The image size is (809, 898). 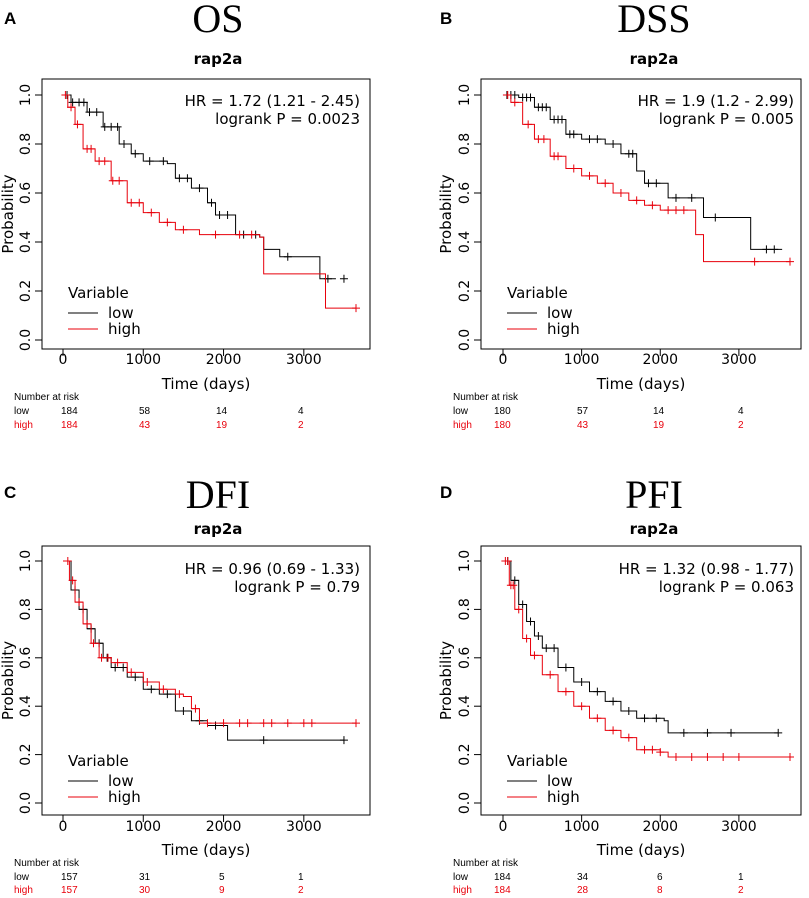 I want to click on risk-label-low-b: low, so click(x=461, y=411).